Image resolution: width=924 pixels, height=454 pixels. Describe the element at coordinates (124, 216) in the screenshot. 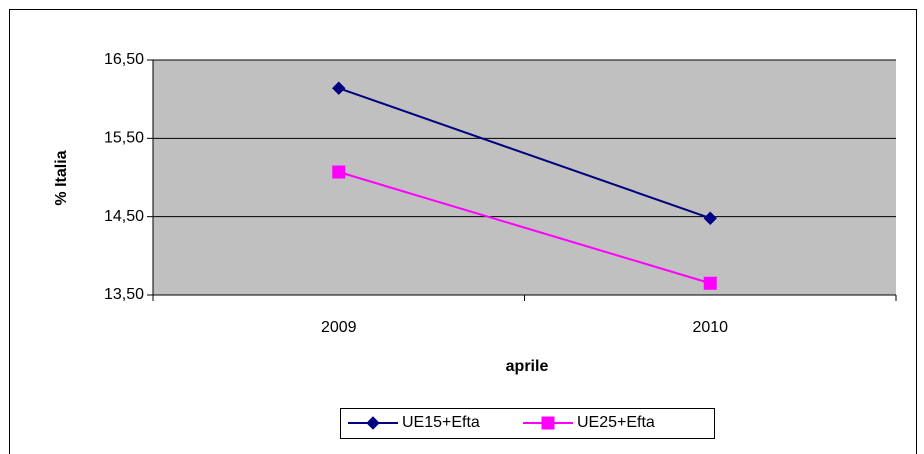

I see `y-tick-label: 14,50` at that location.